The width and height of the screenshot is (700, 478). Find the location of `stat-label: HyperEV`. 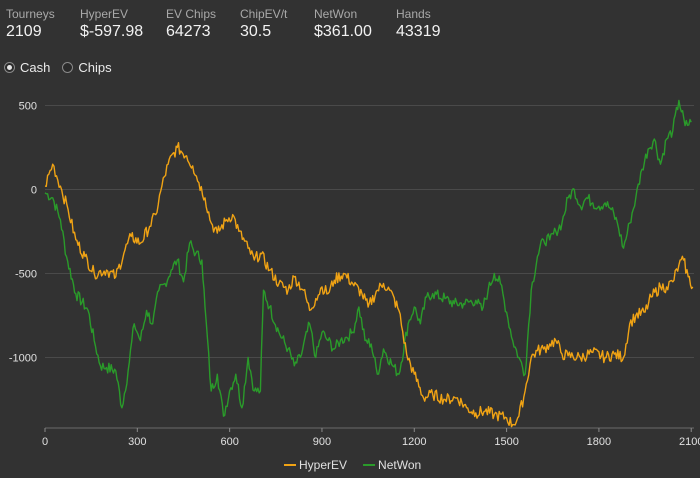

stat-label: HyperEV is located at coordinates (104, 14).